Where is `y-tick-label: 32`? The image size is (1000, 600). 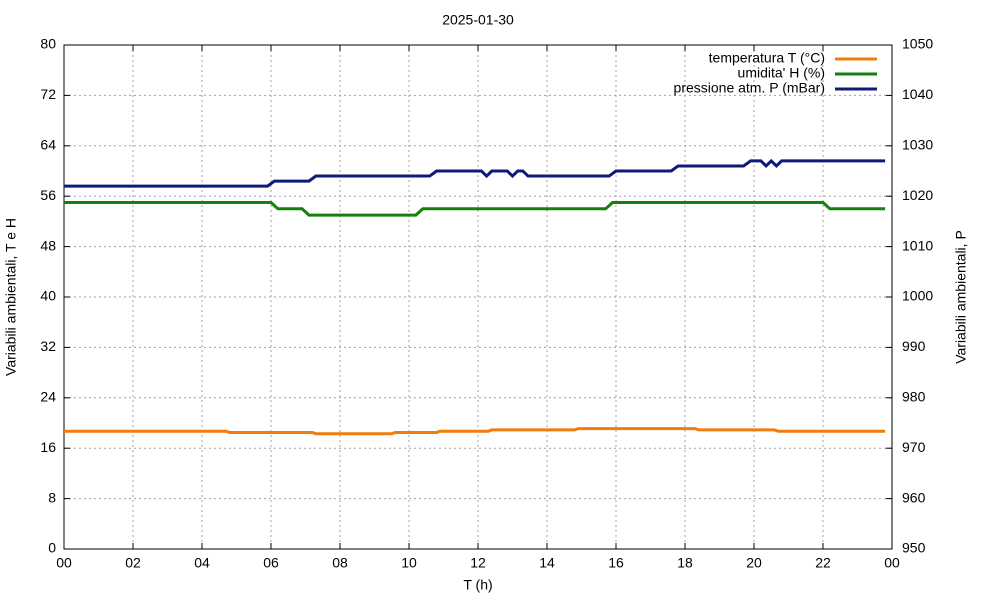
y-tick-label: 32 is located at coordinates (48, 346).